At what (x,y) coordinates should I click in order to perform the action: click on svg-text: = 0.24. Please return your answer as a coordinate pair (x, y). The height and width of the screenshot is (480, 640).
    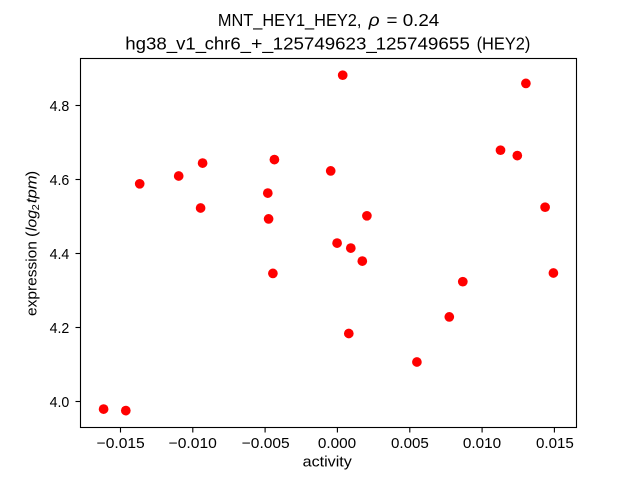
    Looking at the image, I should click on (413, 20).